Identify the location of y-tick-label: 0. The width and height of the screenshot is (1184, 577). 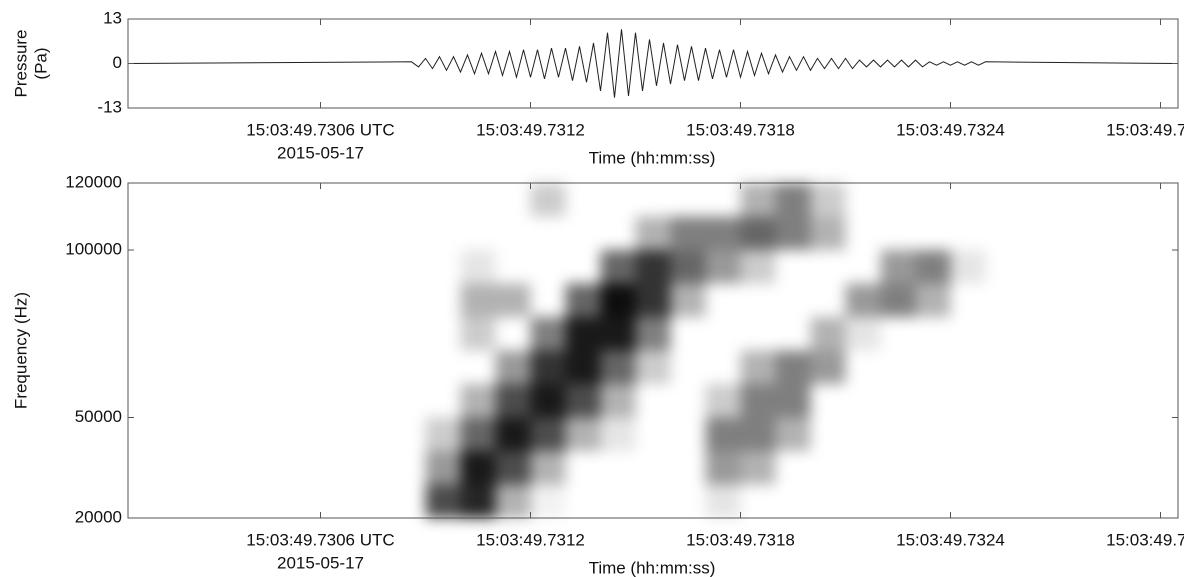
(117, 62).